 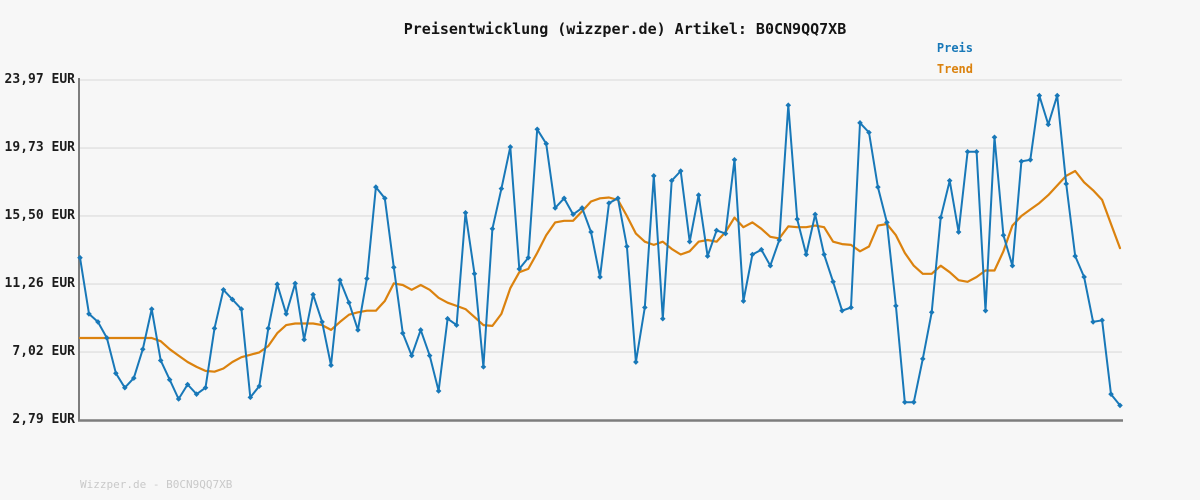 What do you see at coordinates (43, 419) in the screenshot?
I see `y-tick-label: 2,79 EUR` at bounding box center [43, 419].